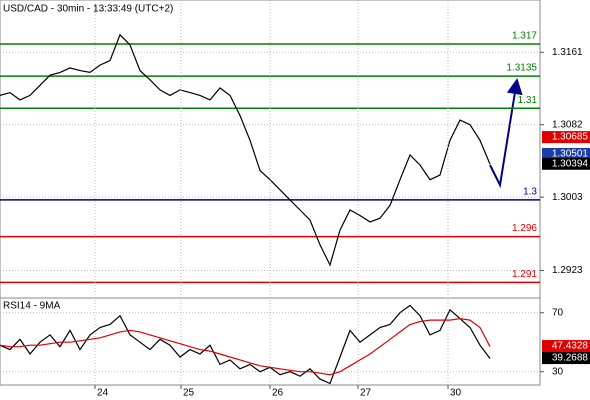  What do you see at coordinates (570, 137) in the screenshot?
I see `price-tag-label: 1.30685` at bounding box center [570, 137].